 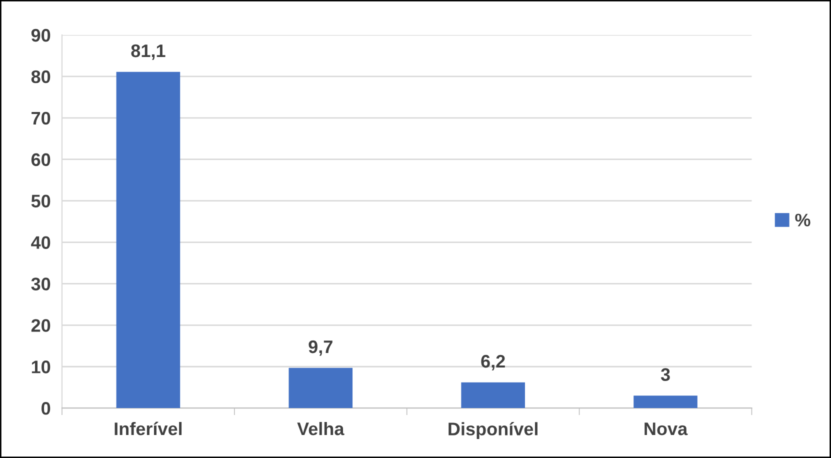 I want to click on x-tick-label: Inferível, so click(x=148, y=429).